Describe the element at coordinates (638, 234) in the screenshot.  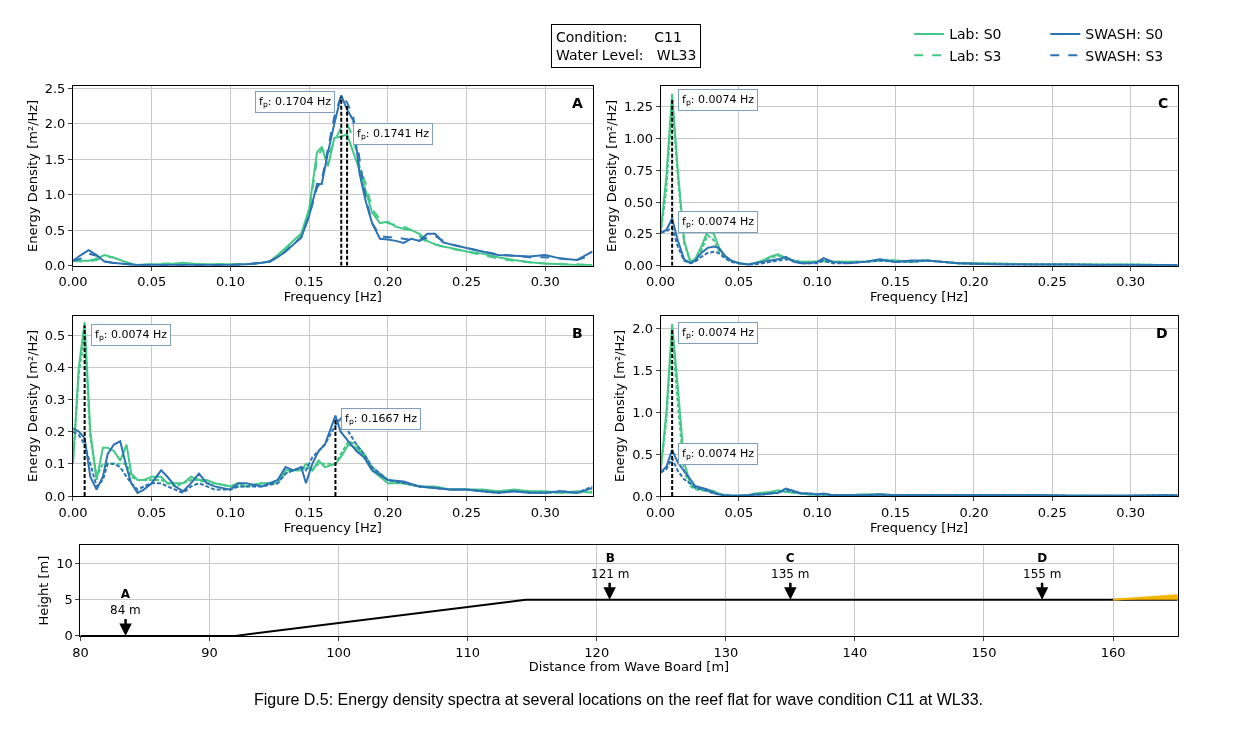
I see `y-tick-label: 0.25` at that location.